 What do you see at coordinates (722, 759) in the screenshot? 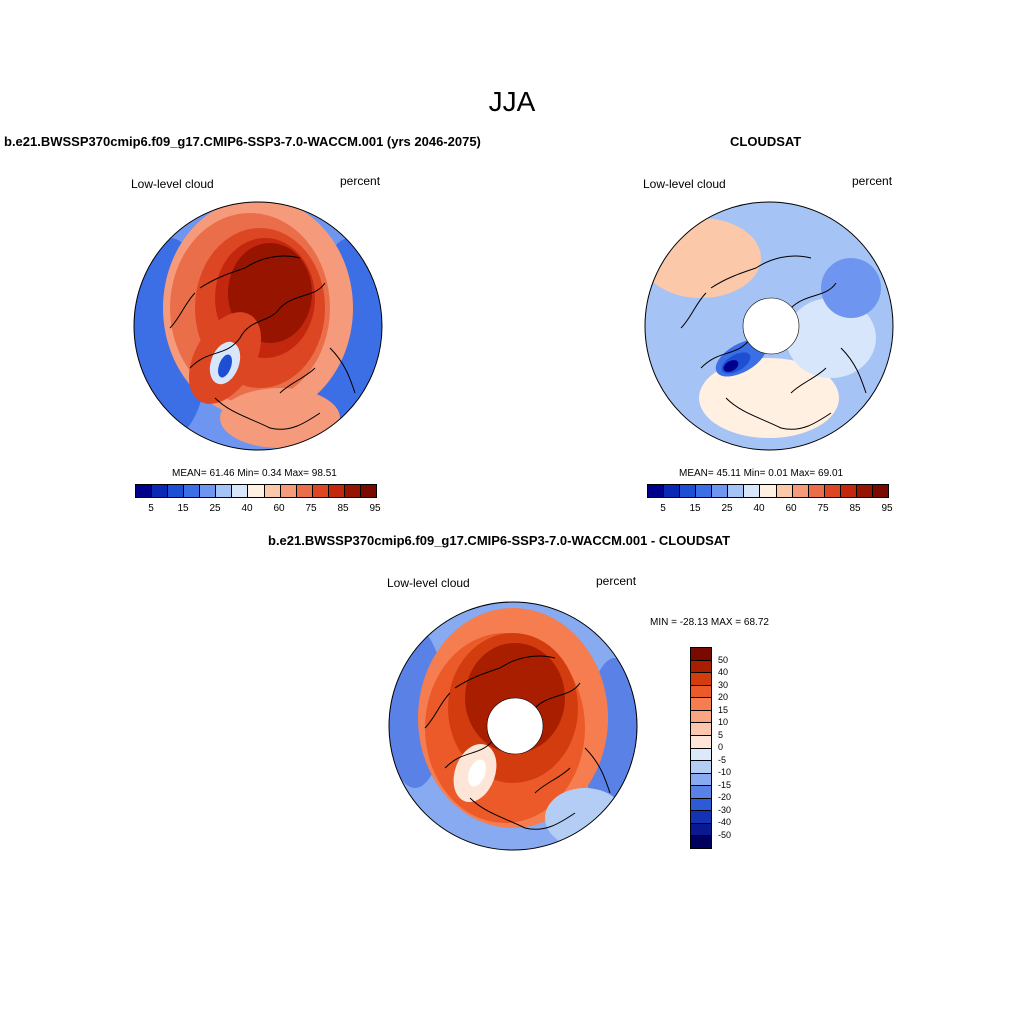
I see `colorbar-tick-label: -5` at bounding box center [722, 759].